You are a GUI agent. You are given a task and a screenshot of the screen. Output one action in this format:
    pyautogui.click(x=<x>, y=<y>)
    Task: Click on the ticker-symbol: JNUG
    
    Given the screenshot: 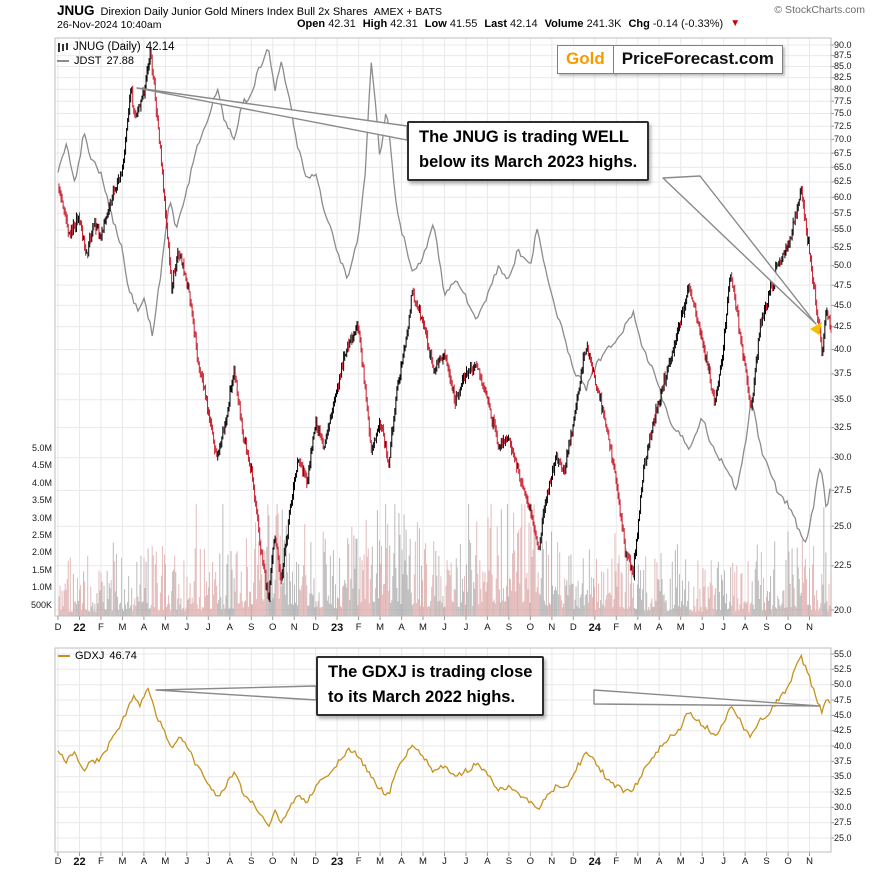 What is the action you would take?
    pyautogui.click(x=76, y=10)
    